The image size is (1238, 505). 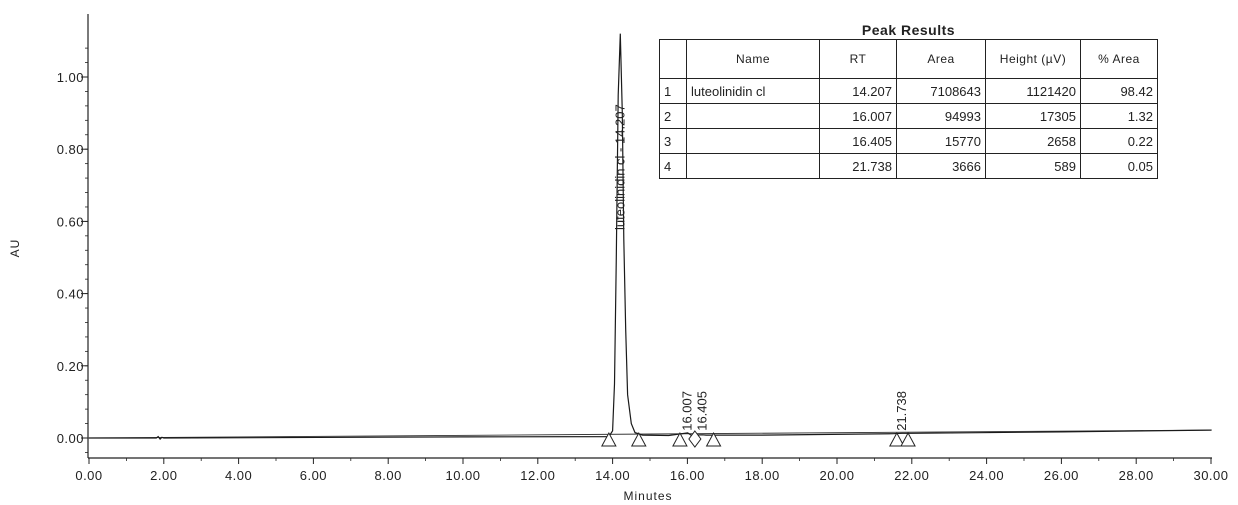 I want to click on integration-diamond-marker, so click(x=695, y=439).